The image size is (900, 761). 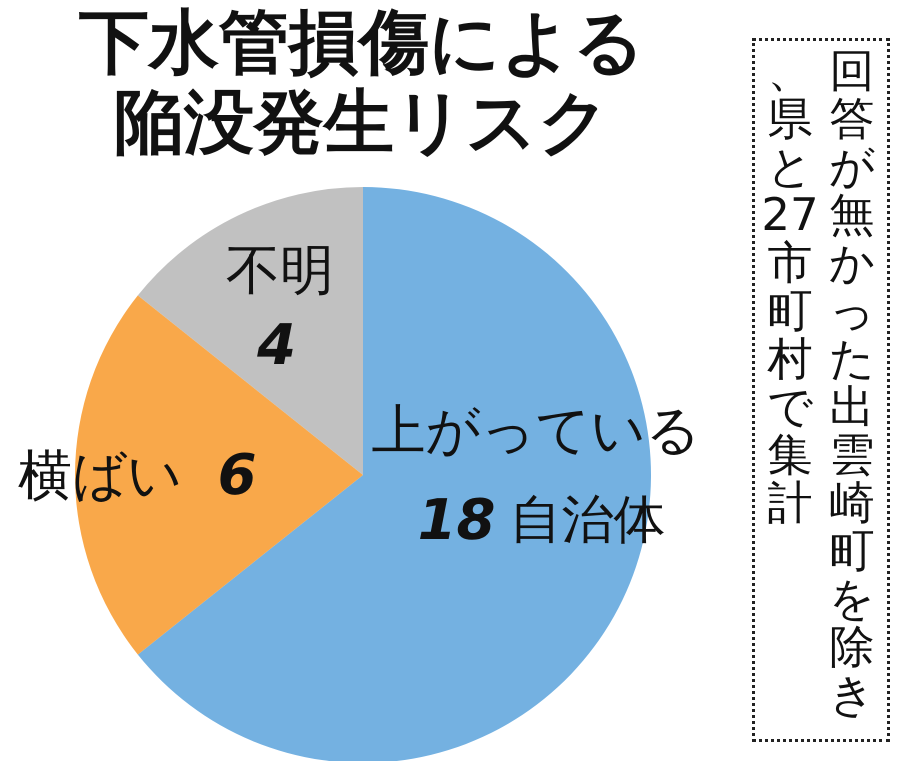 What do you see at coordinates (535, 430) in the screenshot?
I see `slice-label: 上がっている` at bounding box center [535, 430].